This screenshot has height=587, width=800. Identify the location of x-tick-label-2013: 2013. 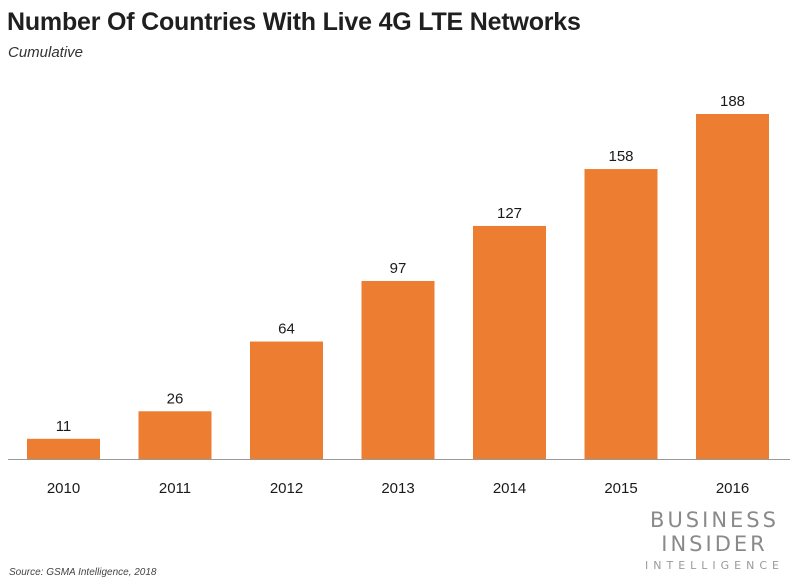
(397, 488).